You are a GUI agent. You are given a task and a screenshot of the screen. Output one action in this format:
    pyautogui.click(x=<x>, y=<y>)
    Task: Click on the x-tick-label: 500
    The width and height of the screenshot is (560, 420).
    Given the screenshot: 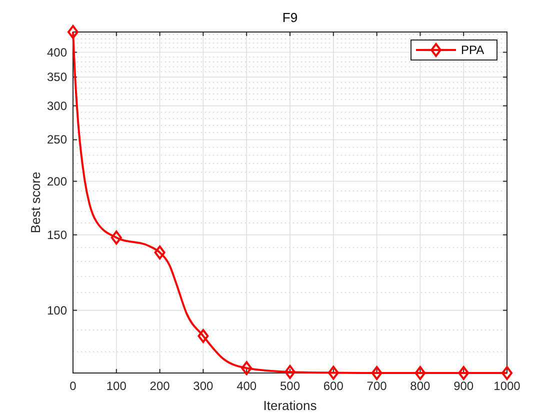 What is the action you would take?
    pyautogui.click(x=290, y=386)
    